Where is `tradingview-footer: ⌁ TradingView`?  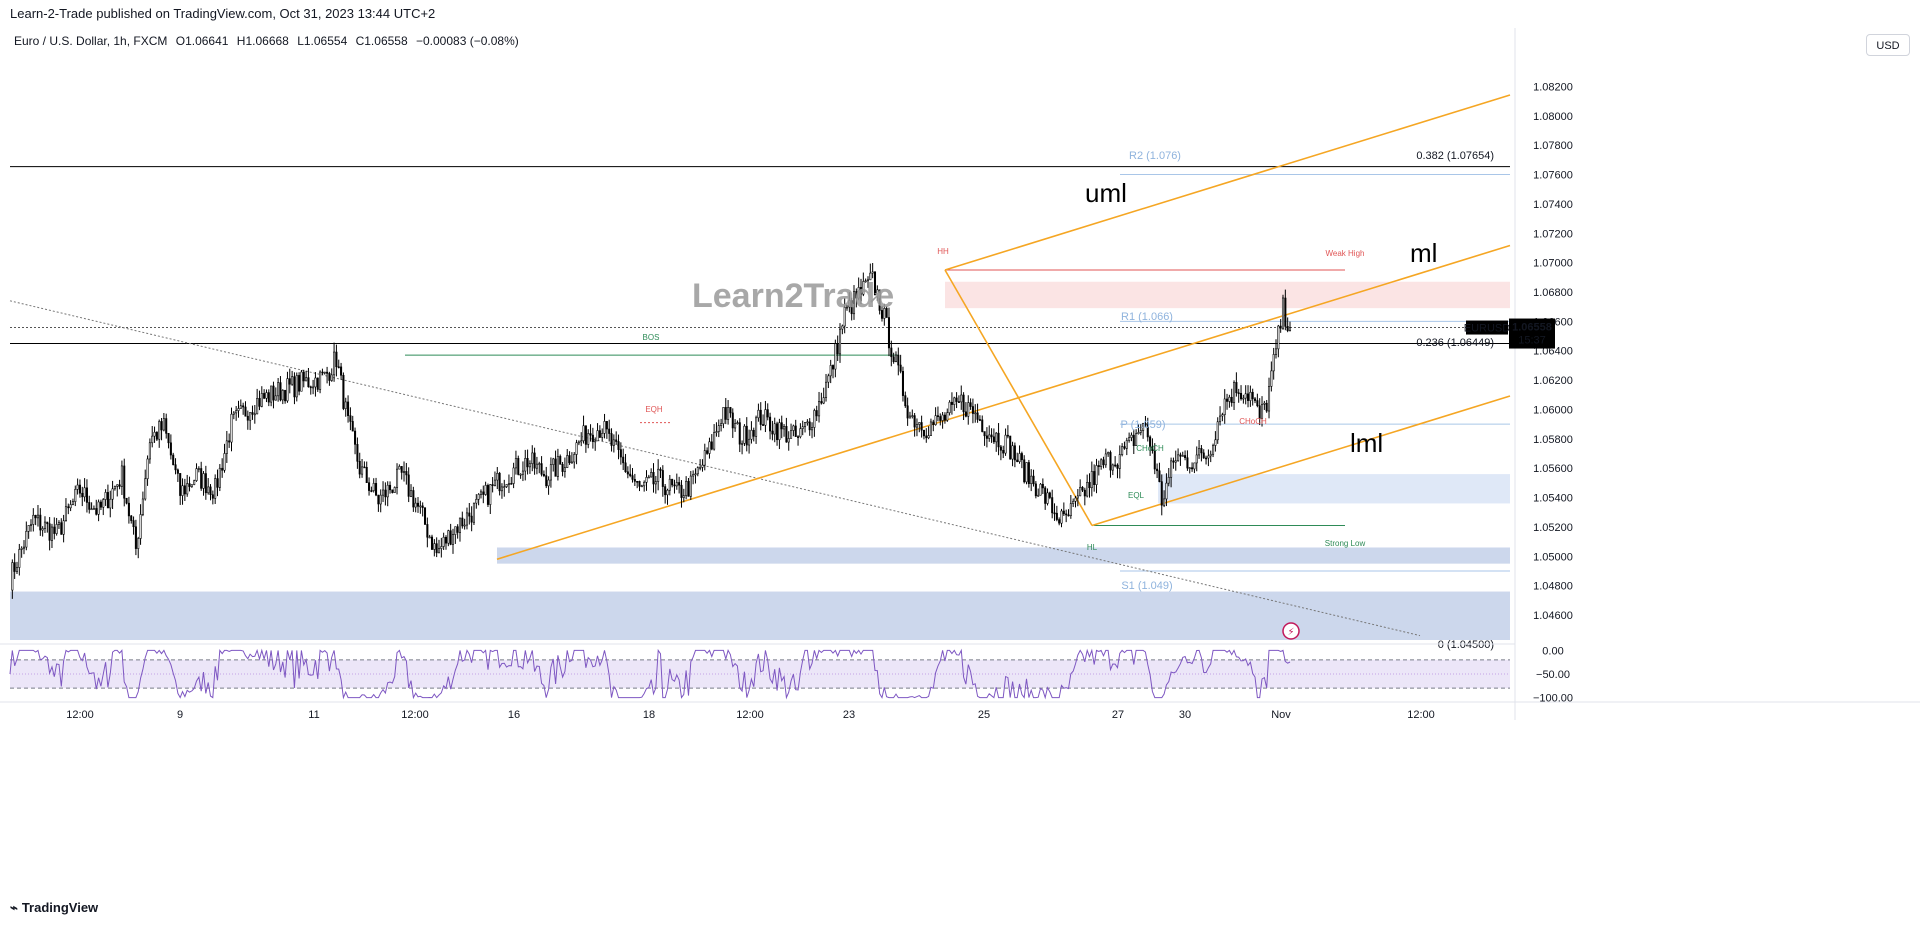 tradingview-footer: ⌁ TradingView is located at coordinates (54, 908).